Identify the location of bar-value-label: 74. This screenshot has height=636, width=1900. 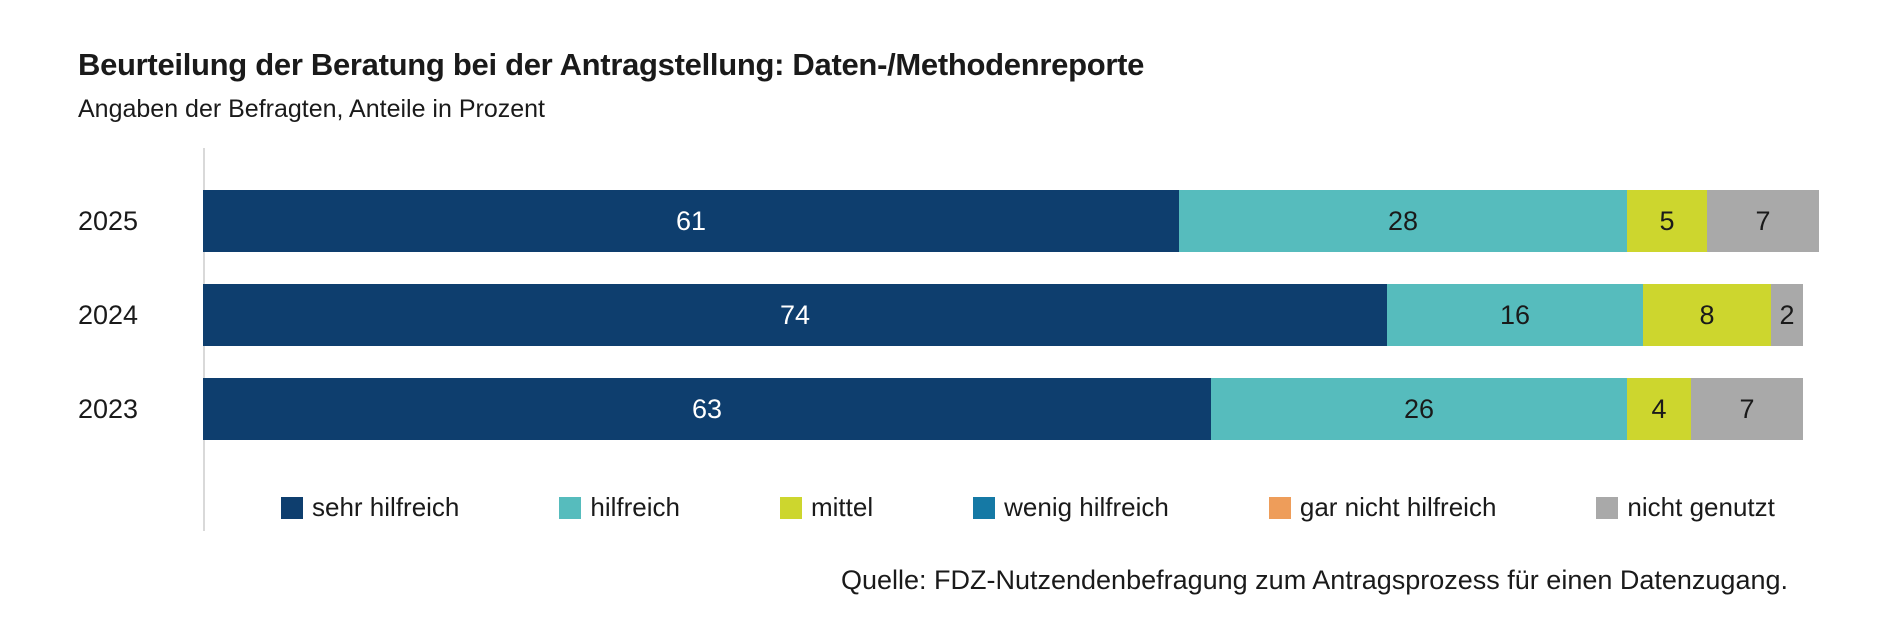
(795, 314).